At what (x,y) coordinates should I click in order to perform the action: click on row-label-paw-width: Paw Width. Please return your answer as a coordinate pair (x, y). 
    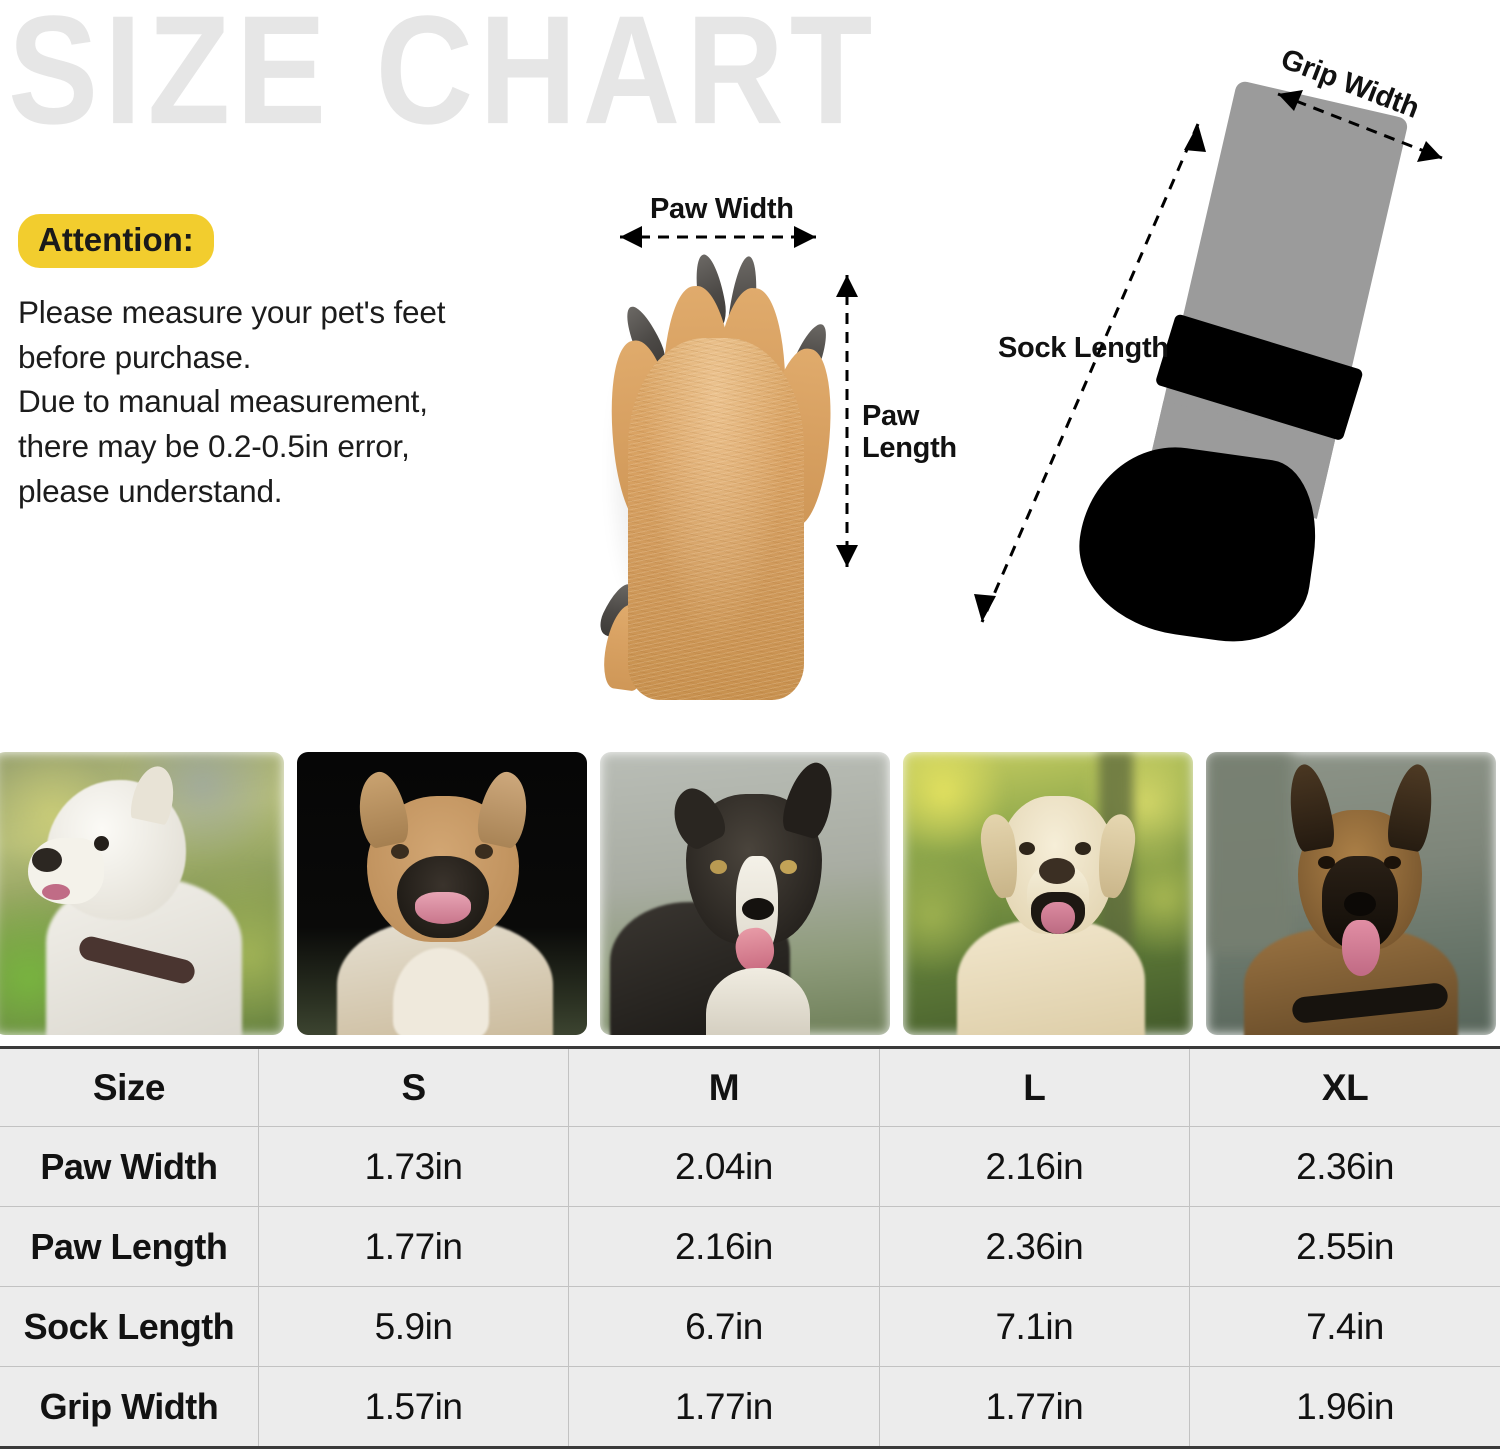
    Looking at the image, I should click on (129, 1166).